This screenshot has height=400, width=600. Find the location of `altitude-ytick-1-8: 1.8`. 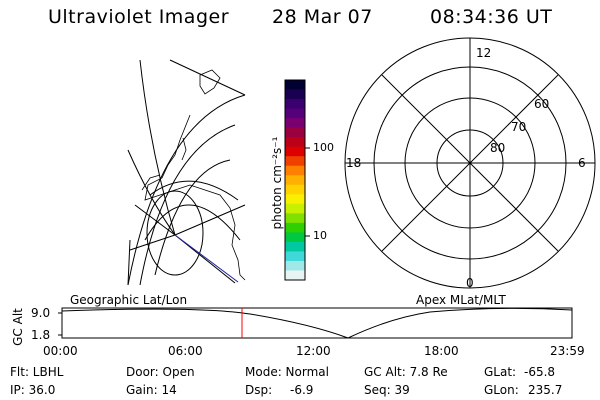

altitude-ytick-1-8: 1.8 is located at coordinates (41, 335).